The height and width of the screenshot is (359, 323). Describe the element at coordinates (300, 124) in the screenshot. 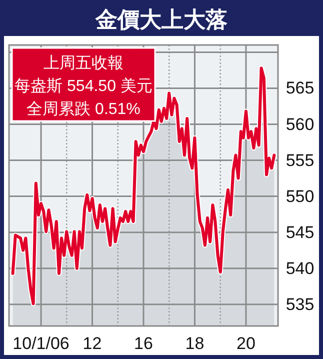

I see `y-tick-label: 560` at that location.